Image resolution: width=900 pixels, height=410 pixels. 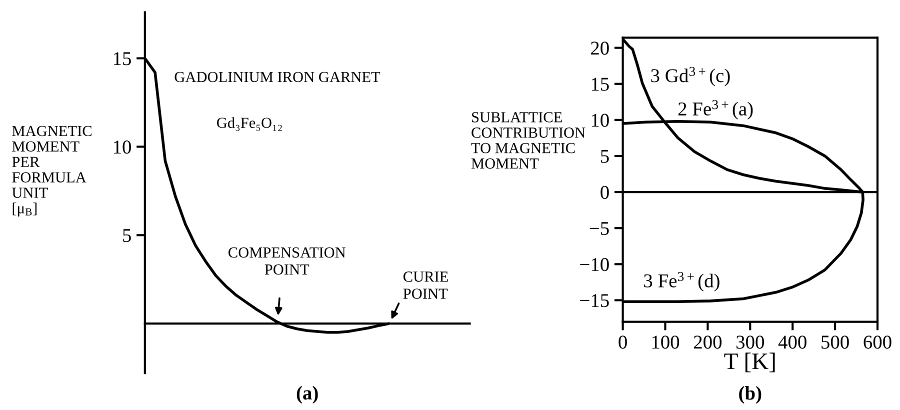 I want to click on y-tick-label: 0, so click(x=604, y=192).